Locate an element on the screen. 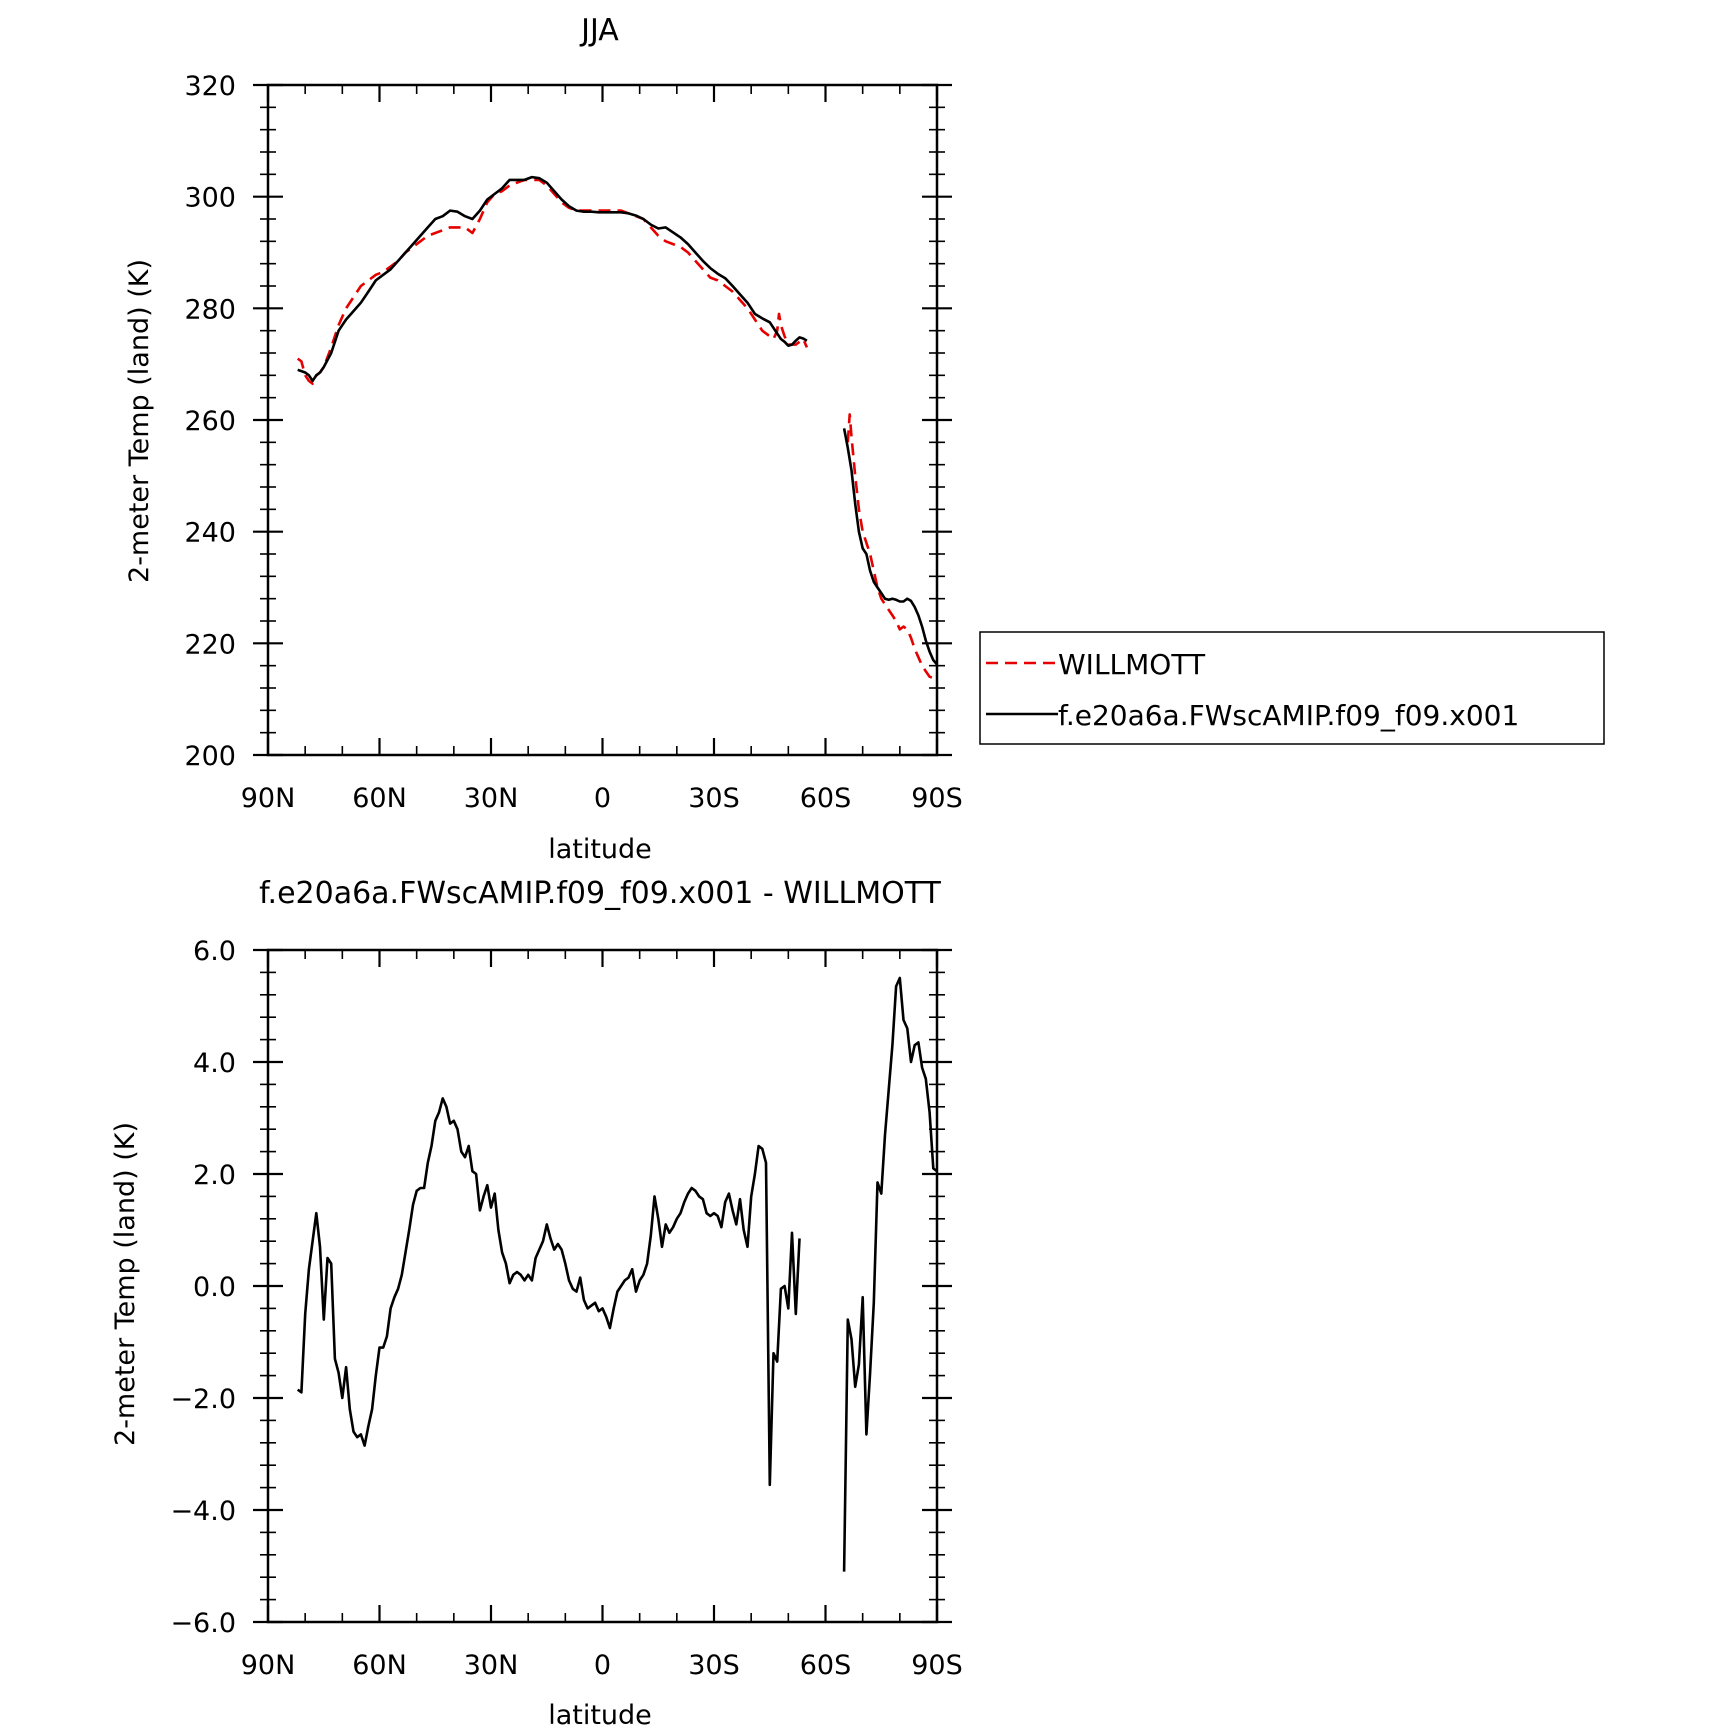 This screenshot has width=1710, height=1734. top-y-tick-label: 320 is located at coordinates (210, 86).